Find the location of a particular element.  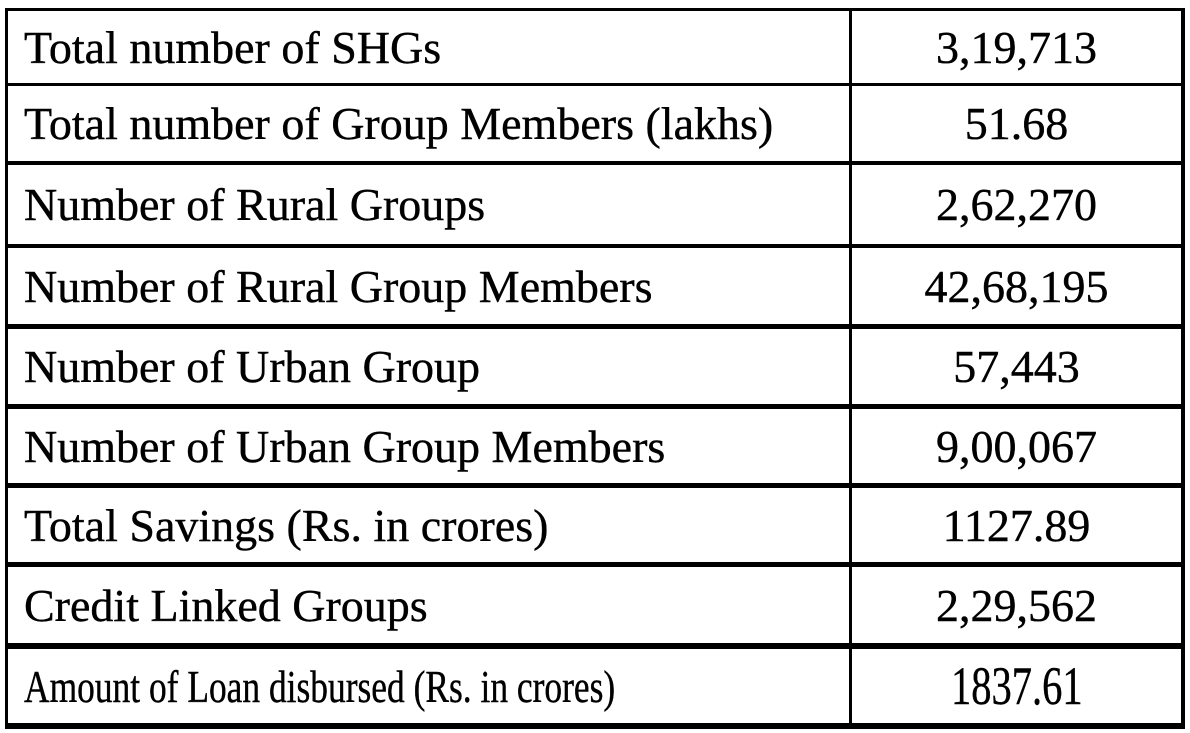

row-label: Total number of SHGs is located at coordinates (430, 47).